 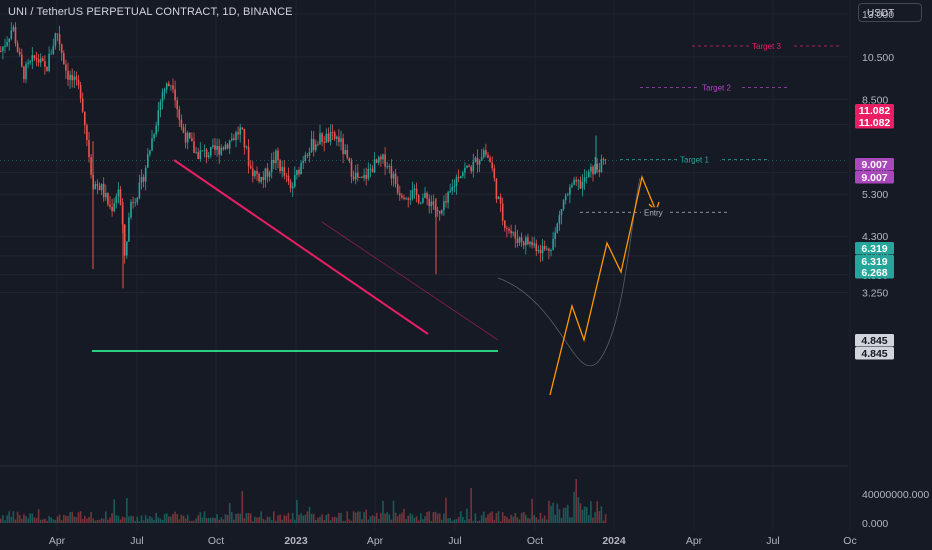 I want to click on currency-button: USDT, so click(x=890, y=12).